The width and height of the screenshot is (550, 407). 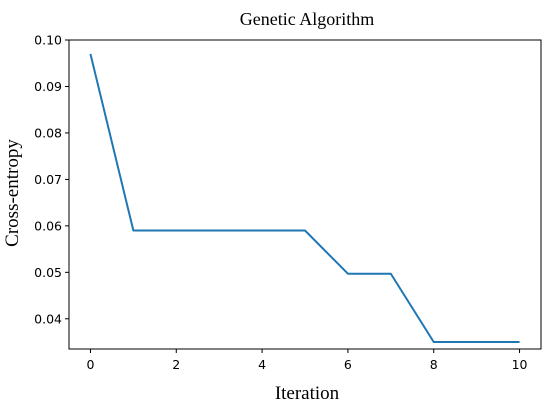 I want to click on y-tick-label: 0.10, so click(x=48, y=40).